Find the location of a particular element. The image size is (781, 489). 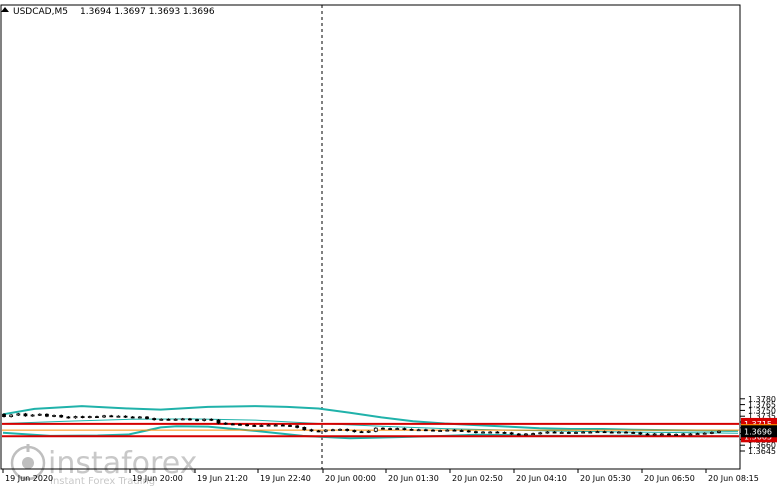

collapse-triangle-icon is located at coordinates (5, 9).